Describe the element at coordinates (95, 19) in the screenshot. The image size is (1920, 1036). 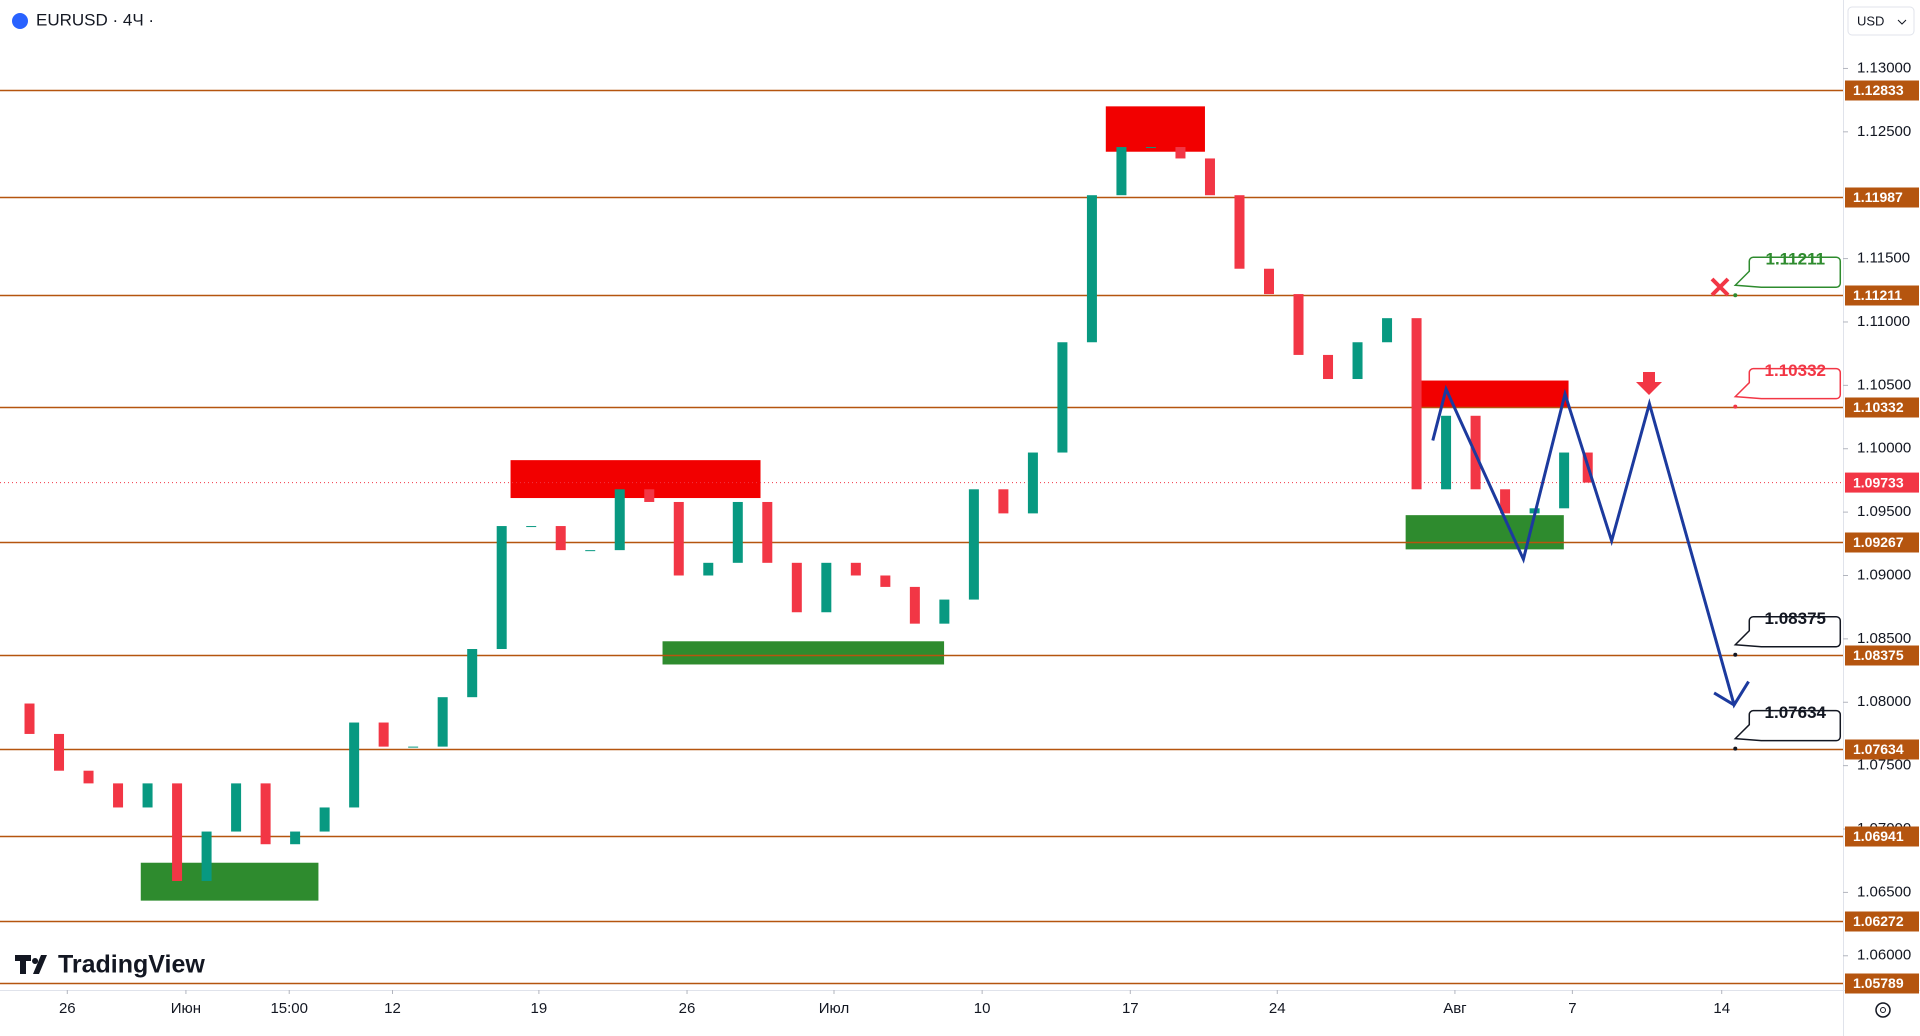
I see `symbol-title: EURUSD · 4Ч ·` at that location.